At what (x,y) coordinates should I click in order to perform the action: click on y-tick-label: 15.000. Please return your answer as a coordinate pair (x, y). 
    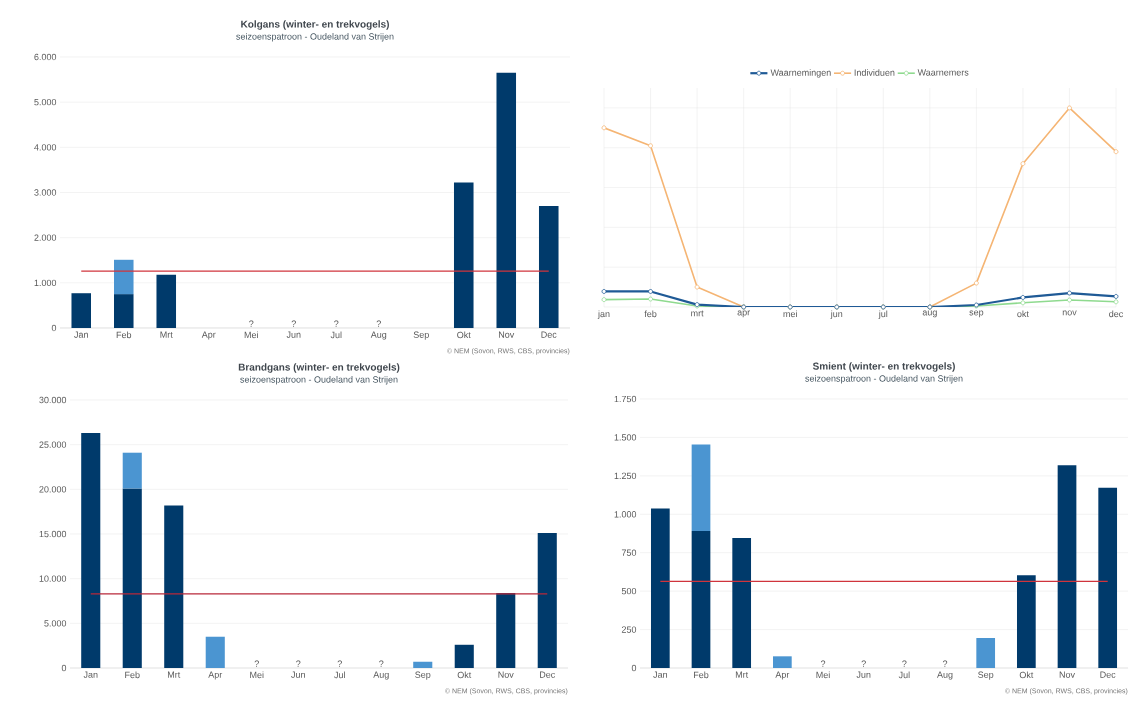
    Looking at the image, I should click on (53, 534).